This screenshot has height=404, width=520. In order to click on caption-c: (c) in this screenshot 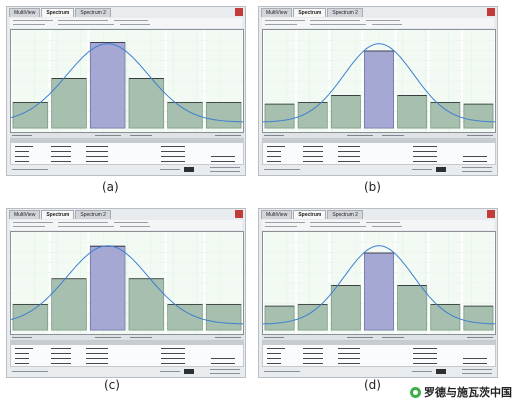, I will do `click(112, 385)`.